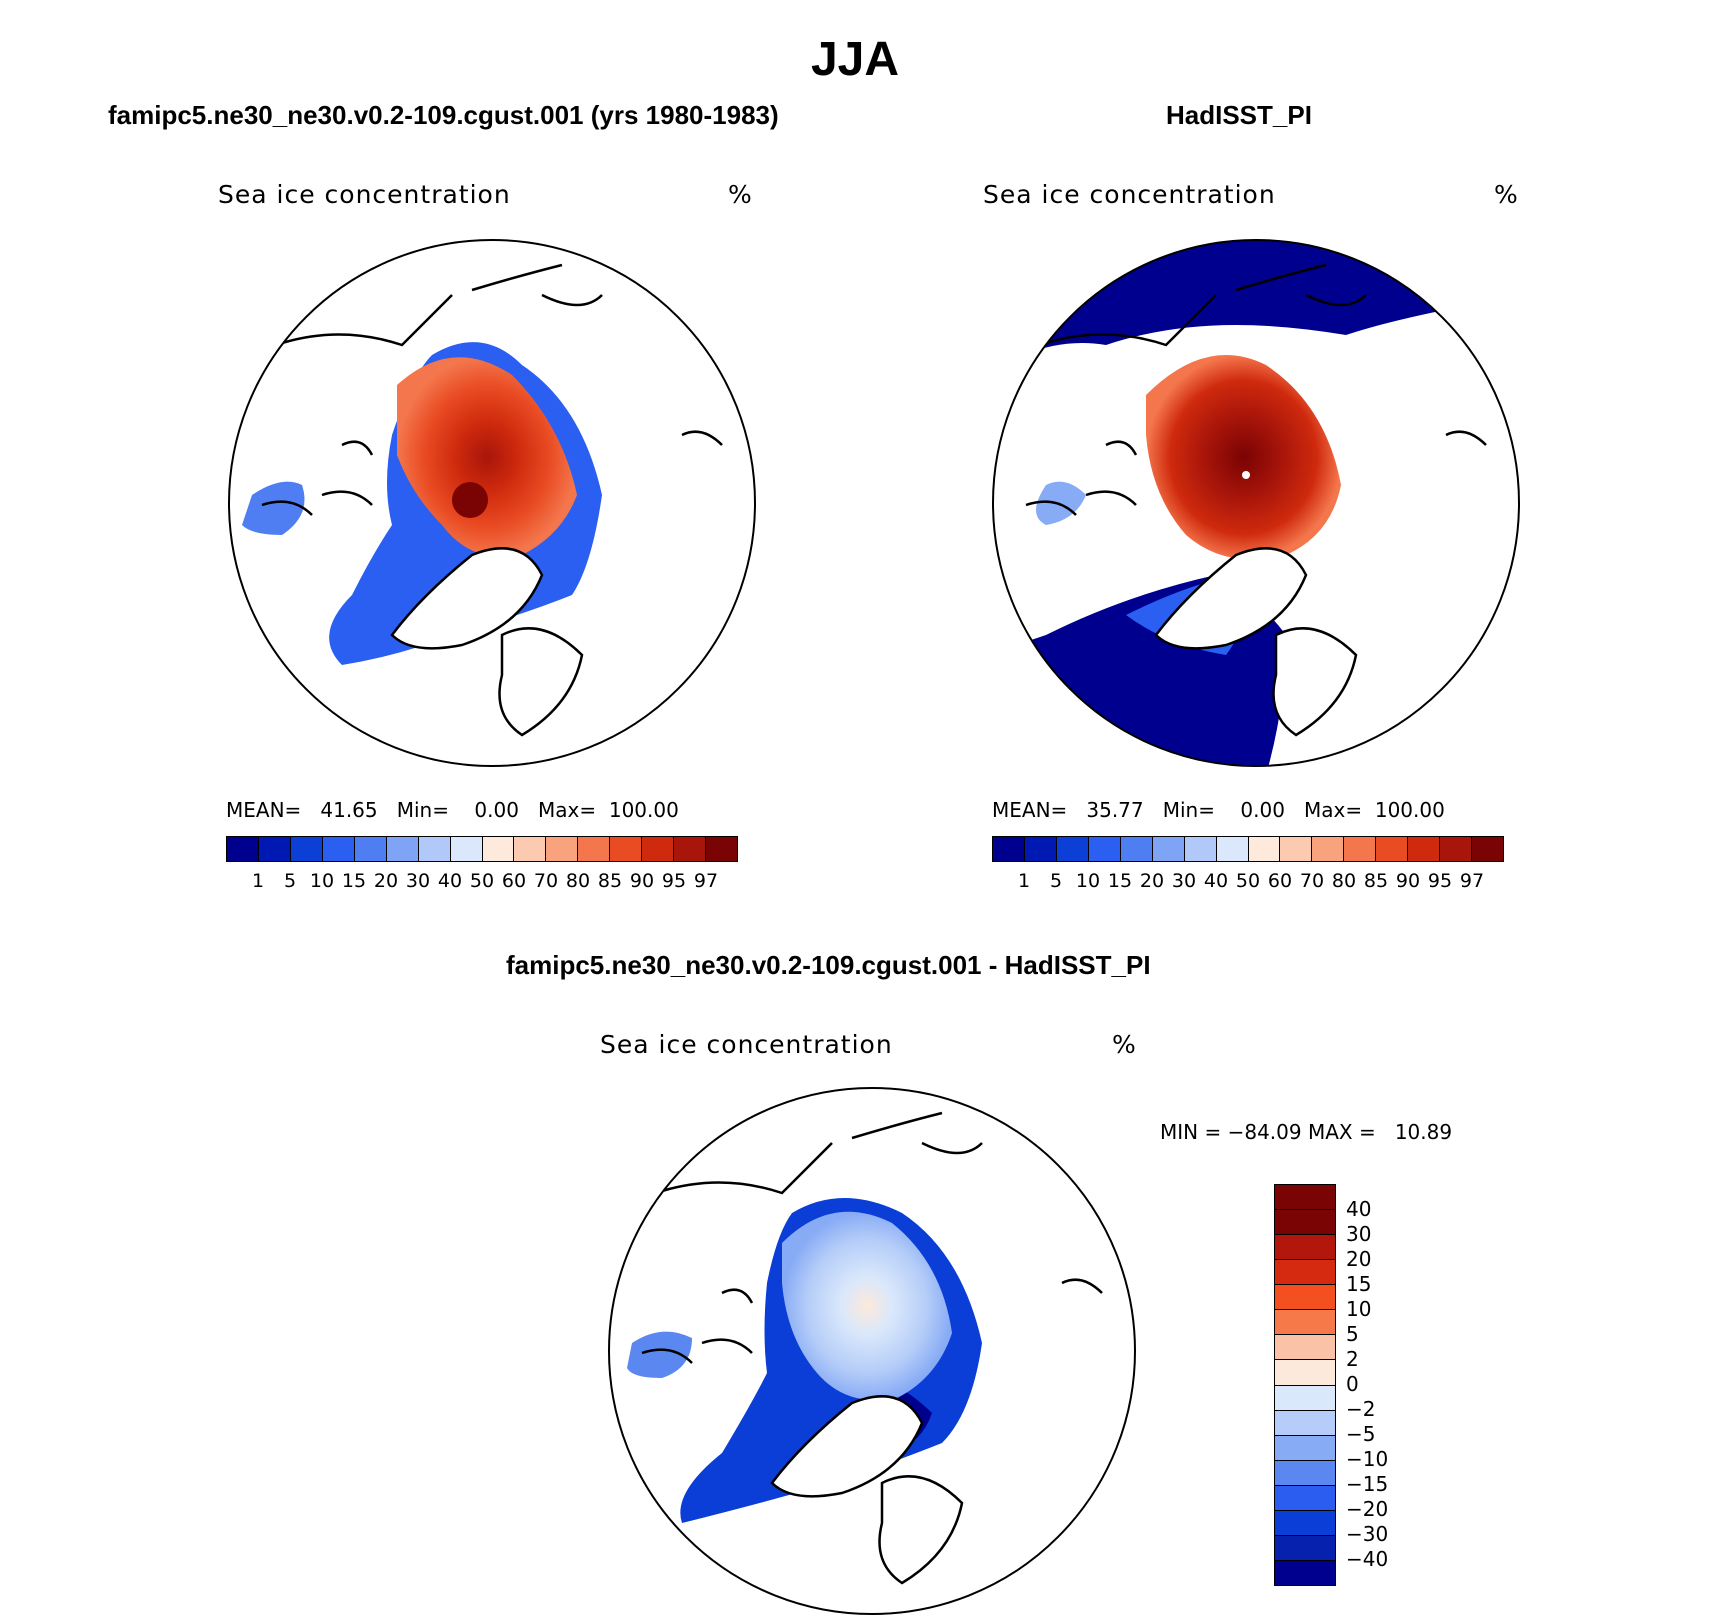  Describe the element at coordinates (740, 194) in the screenshot. I see `panel-1-unit-label: %` at that location.